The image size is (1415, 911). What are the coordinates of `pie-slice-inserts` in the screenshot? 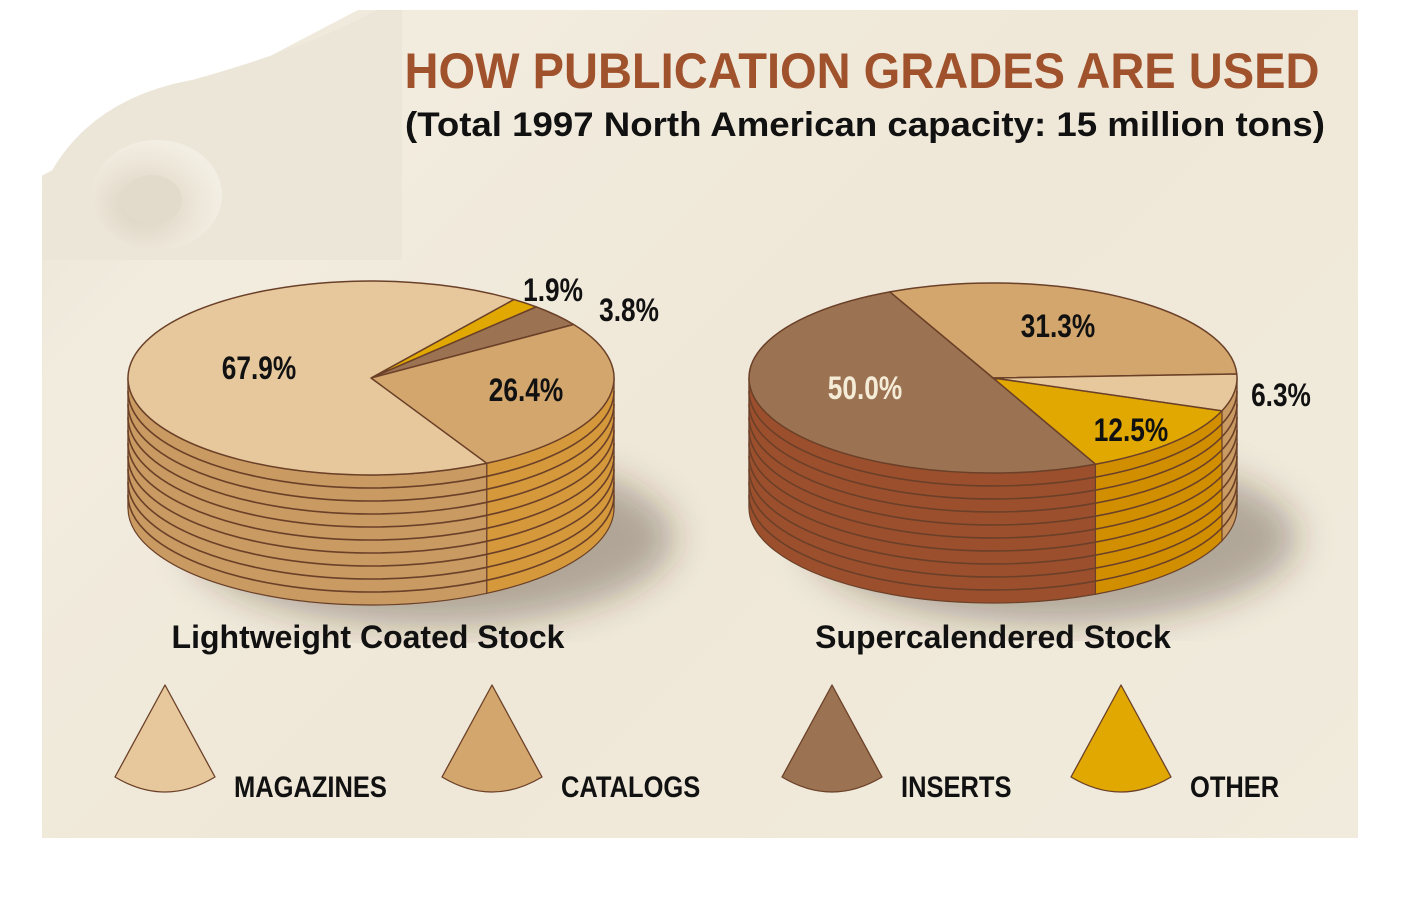 It's located at (922, 382).